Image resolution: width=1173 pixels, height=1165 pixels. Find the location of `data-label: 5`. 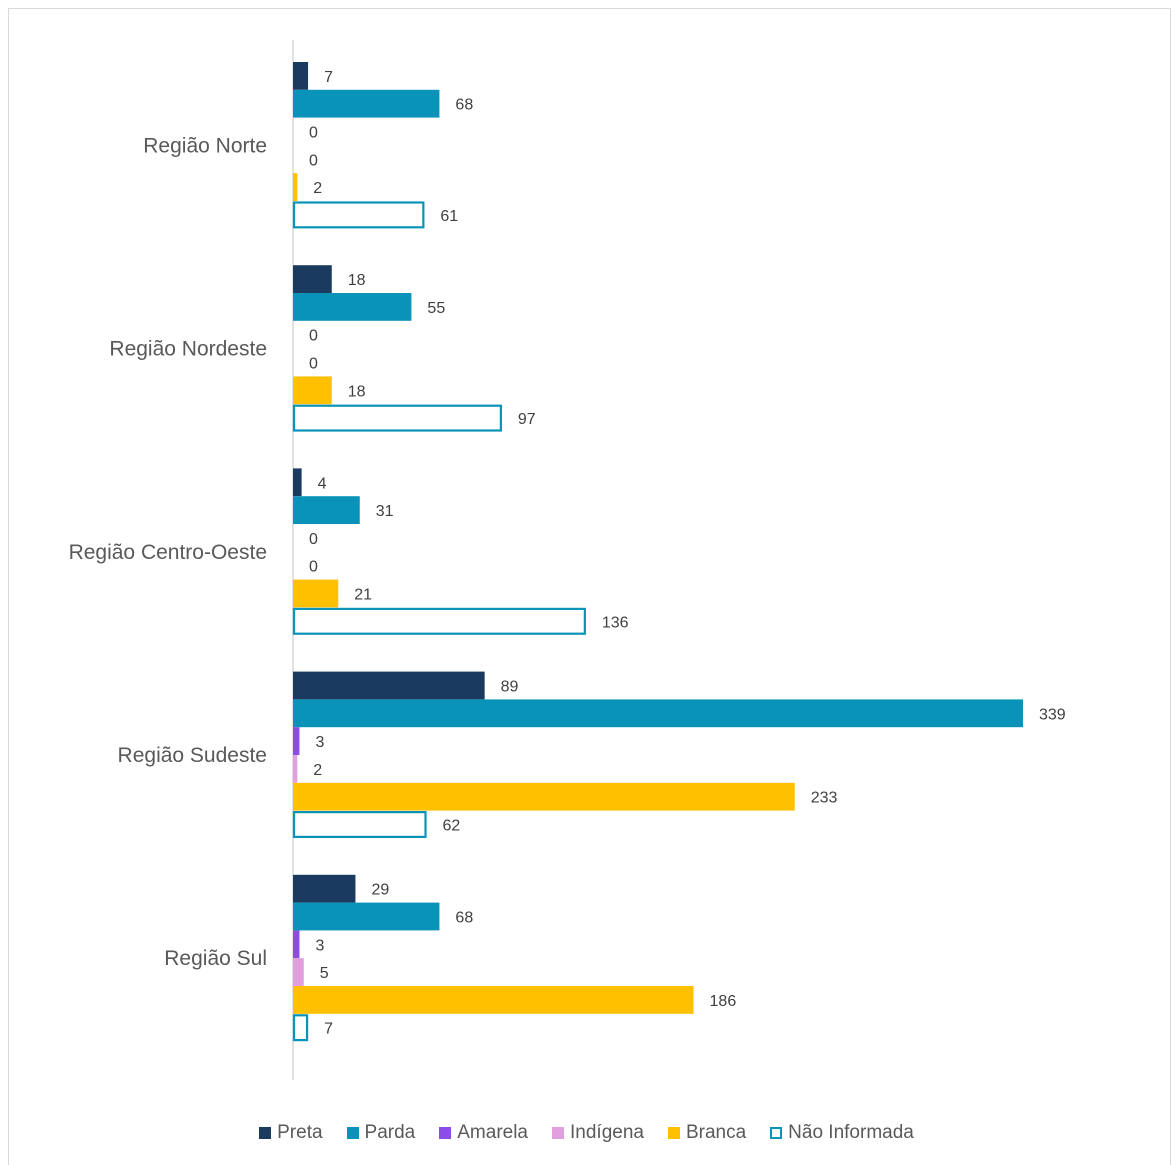

data-label: 5 is located at coordinates (324, 973).